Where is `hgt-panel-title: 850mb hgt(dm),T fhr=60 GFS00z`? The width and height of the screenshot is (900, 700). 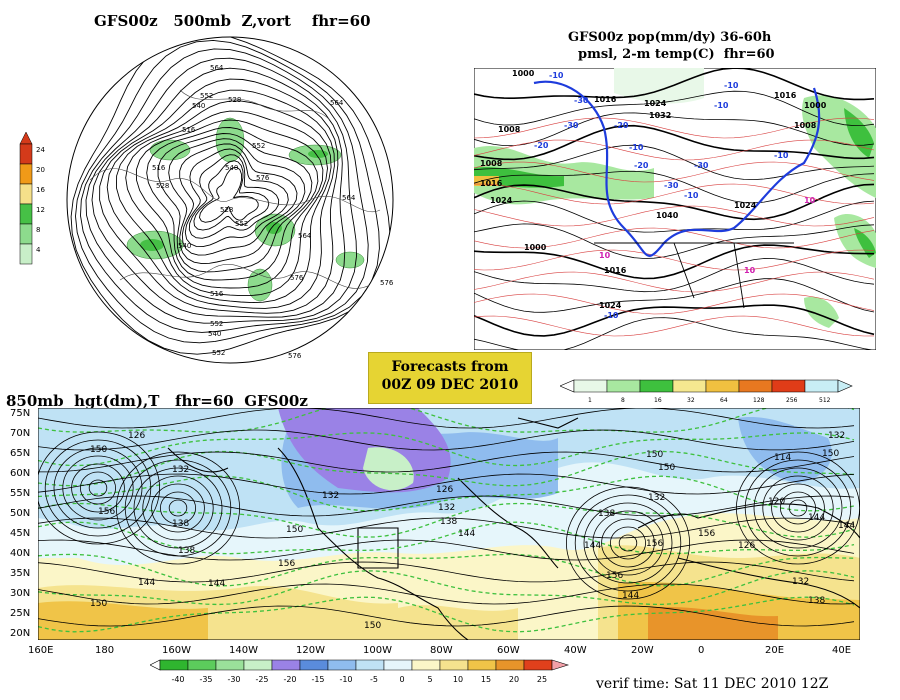
hgt-panel-title: 850mb hgt(dm),T fhr=60 GFS00z is located at coordinates (157, 401).